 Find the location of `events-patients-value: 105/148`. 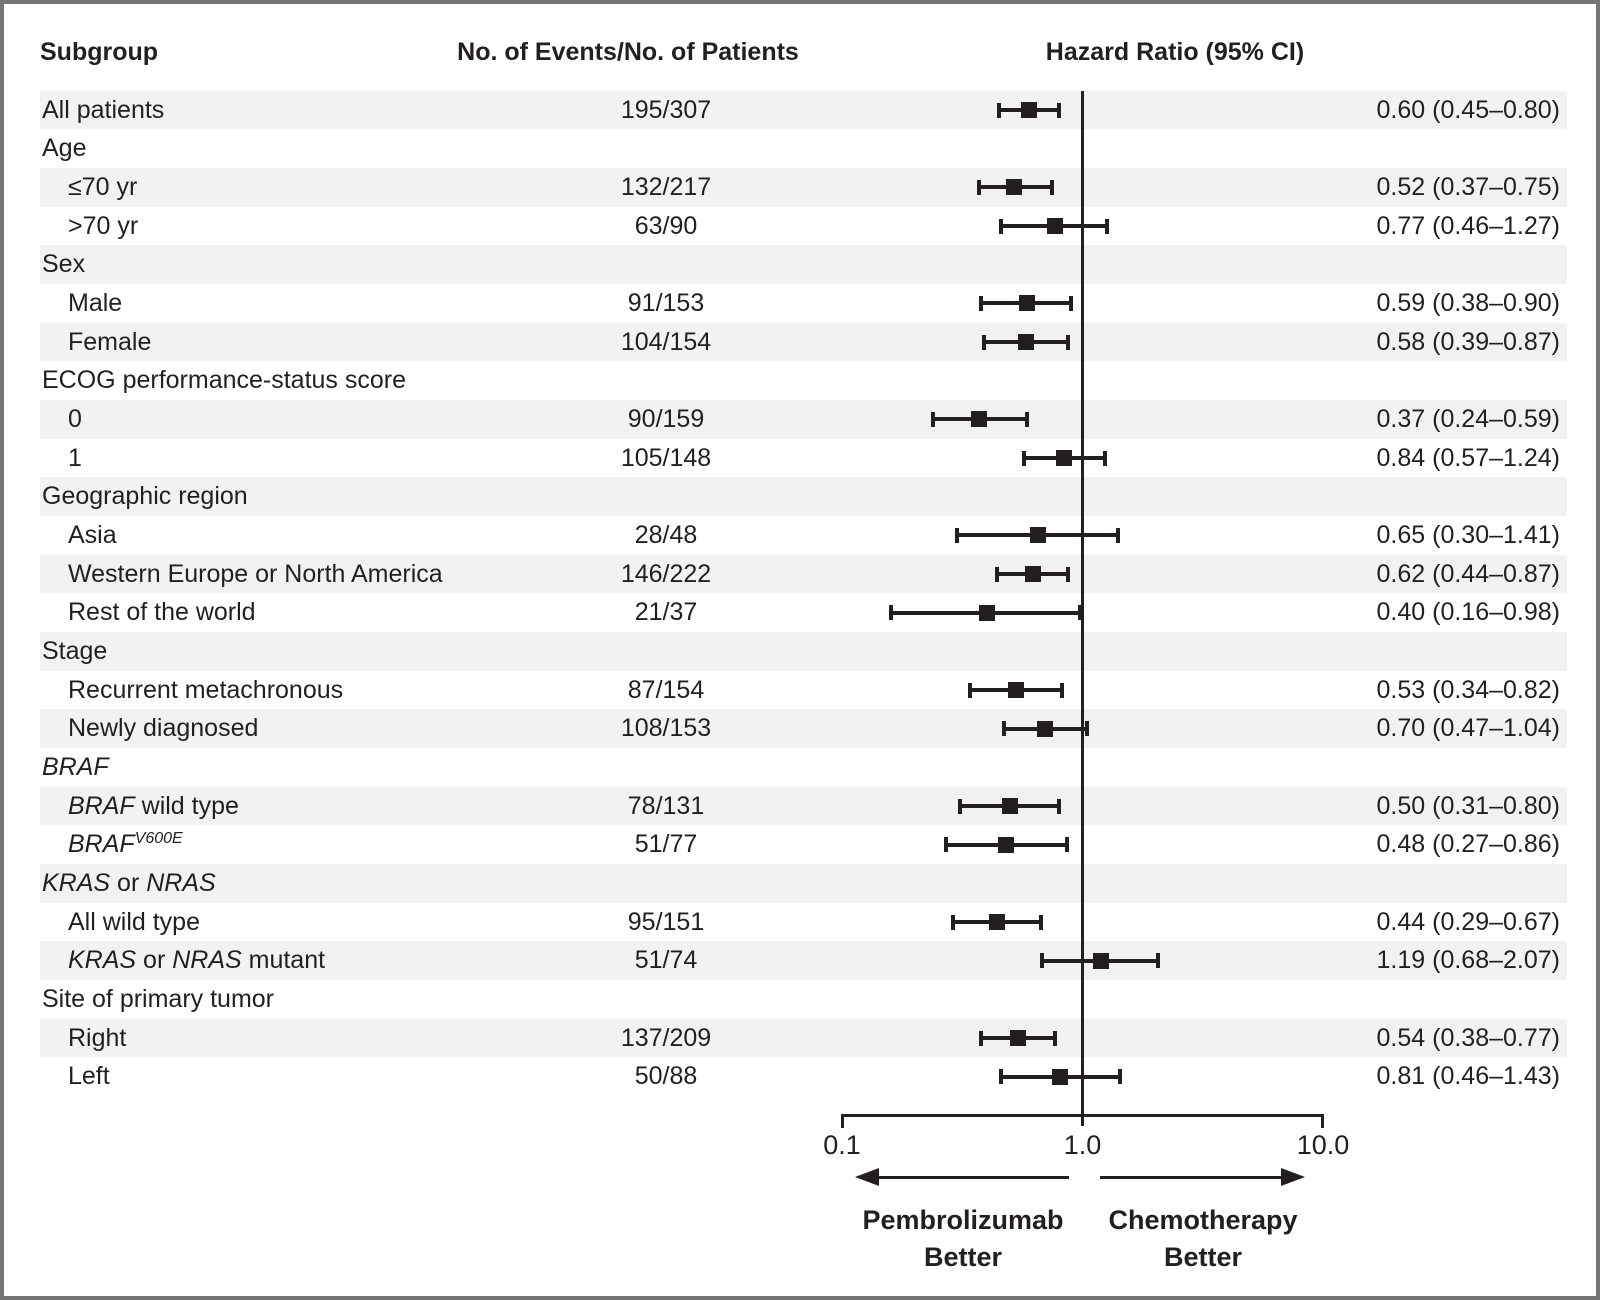

events-patients-value: 105/148 is located at coordinates (666, 457).